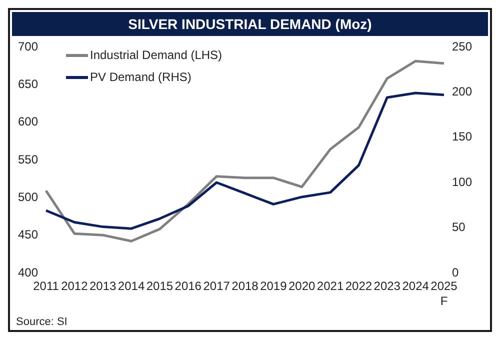  Describe the element at coordinates (330, 286) in the screenshot. I see `x-tick-label: 2021` at that location.